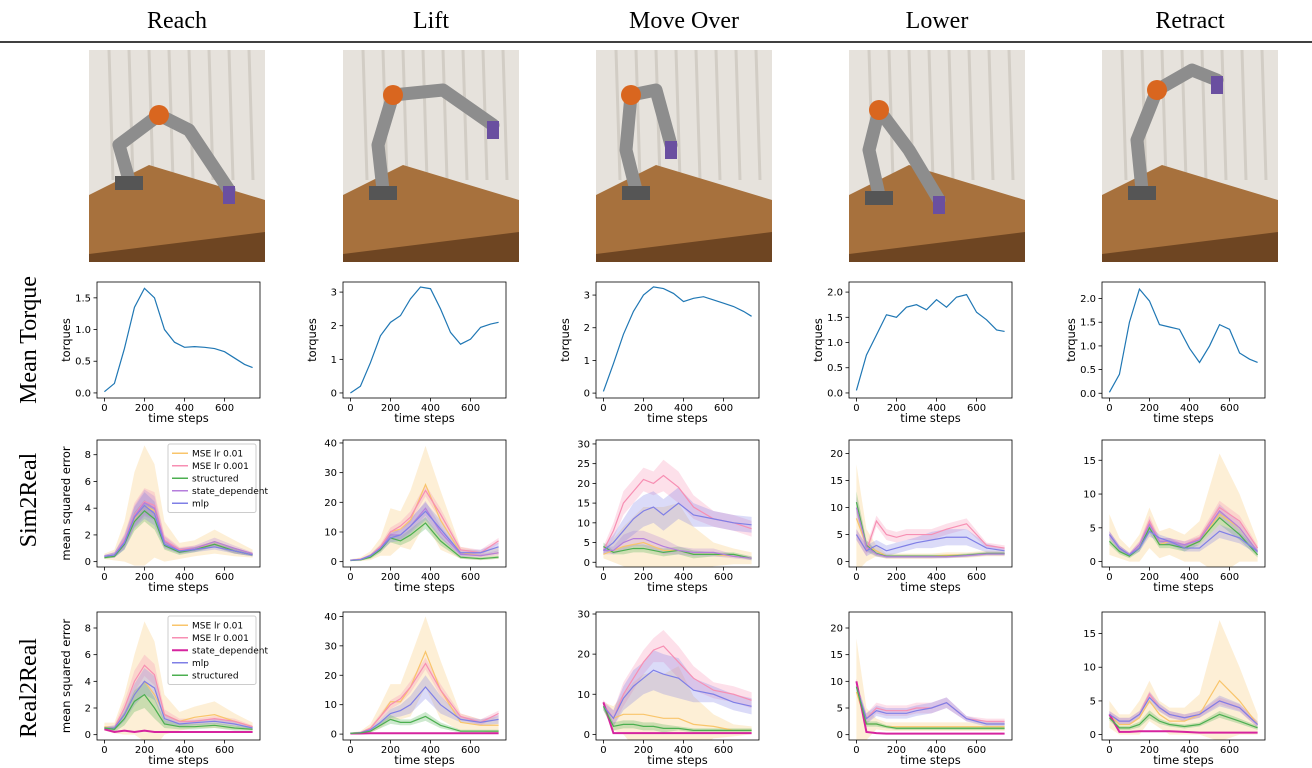 This screenshot has width=1312, height=768. I want to click on y-tick-label: 3, so click(334, 293).